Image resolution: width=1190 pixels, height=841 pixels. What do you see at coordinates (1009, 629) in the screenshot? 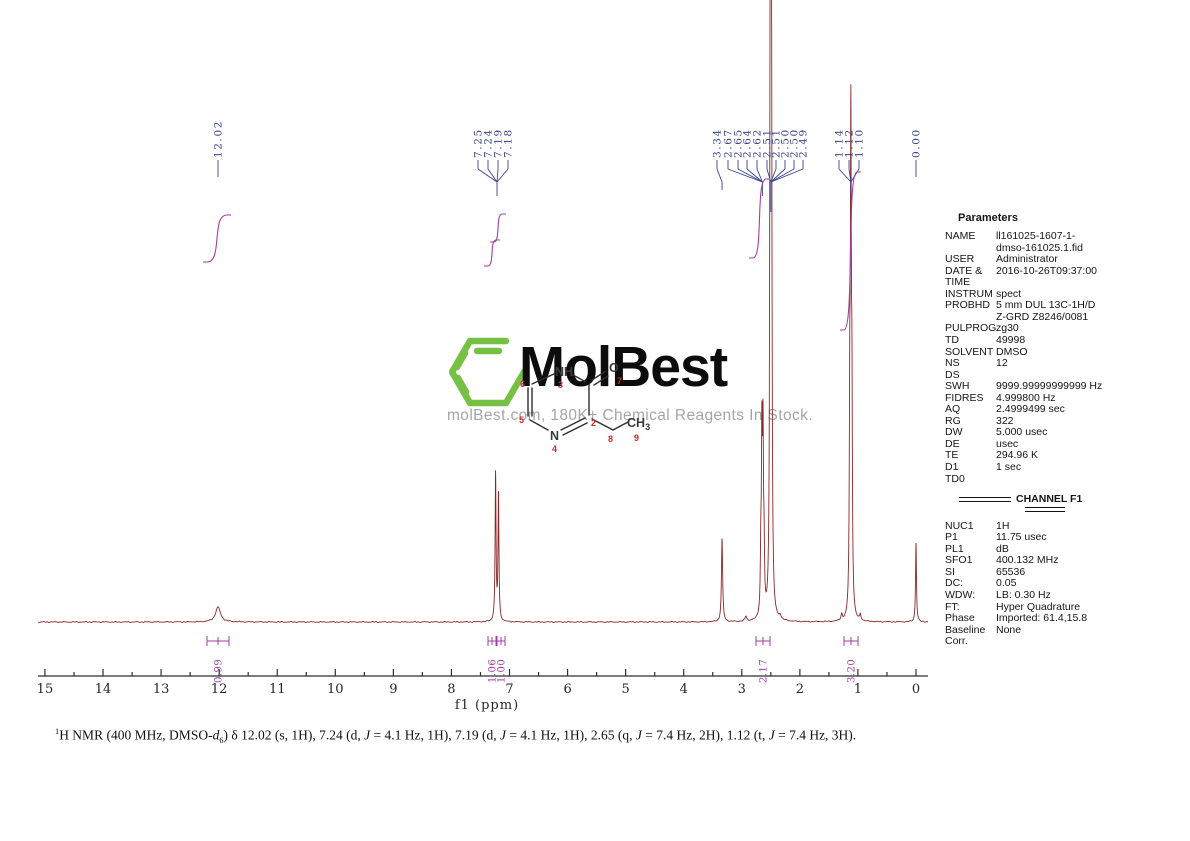
I see `parameter-value: None` at bounding box center [1009, 629].